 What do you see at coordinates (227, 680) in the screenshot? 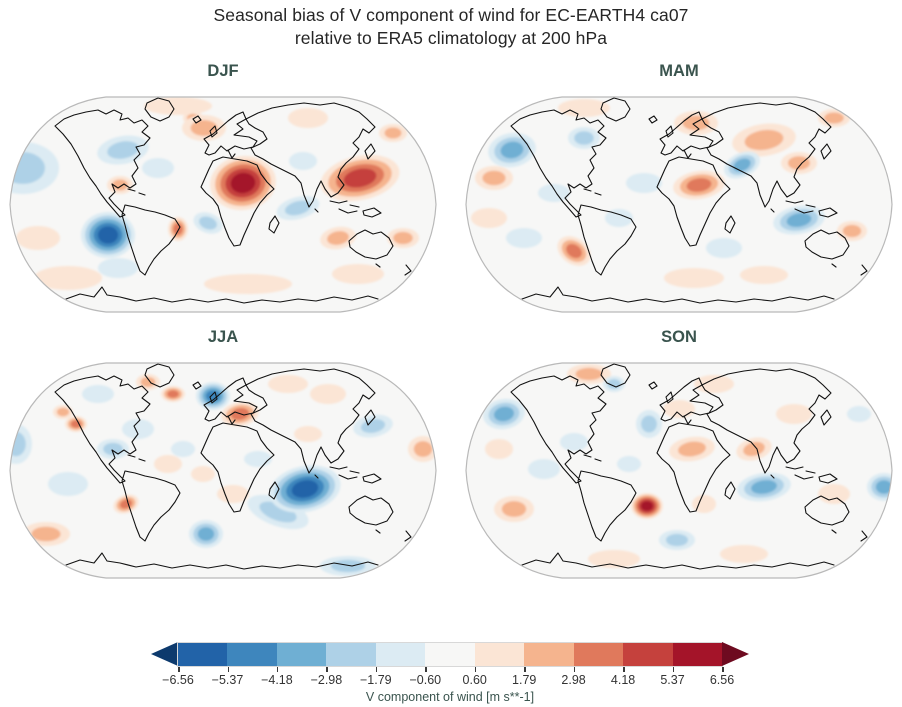
I see `colorbar-tick-label: −5.37` at bounding box center [227, 680].